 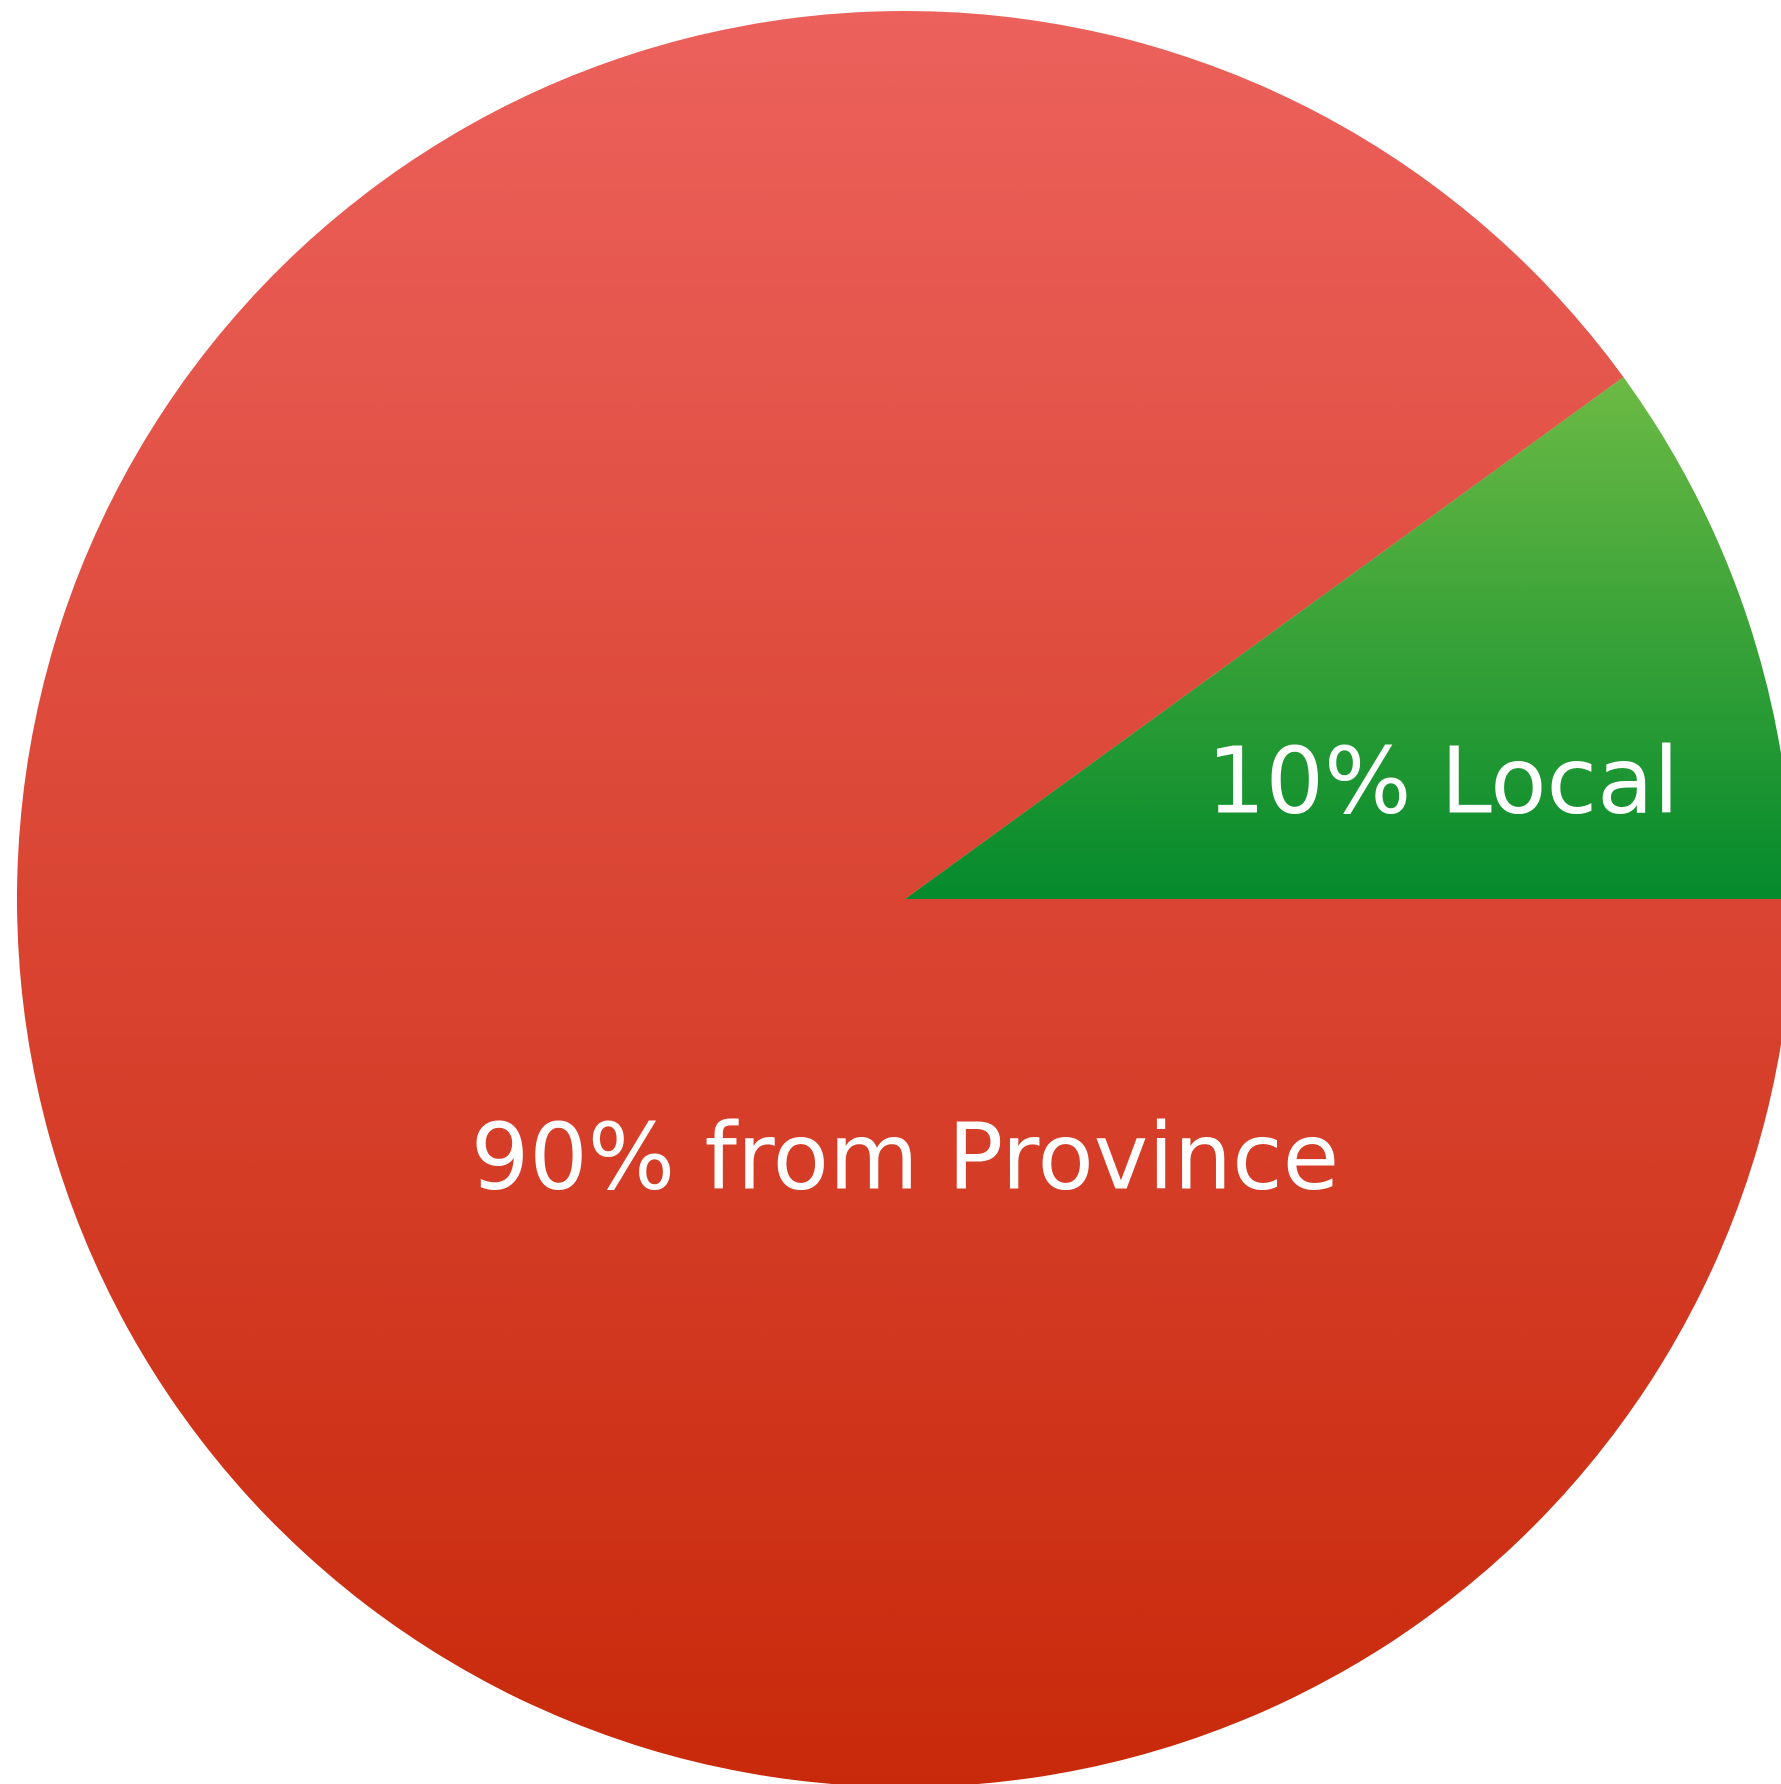 I want to click on pie-slice, so click(x=1343, y=638).